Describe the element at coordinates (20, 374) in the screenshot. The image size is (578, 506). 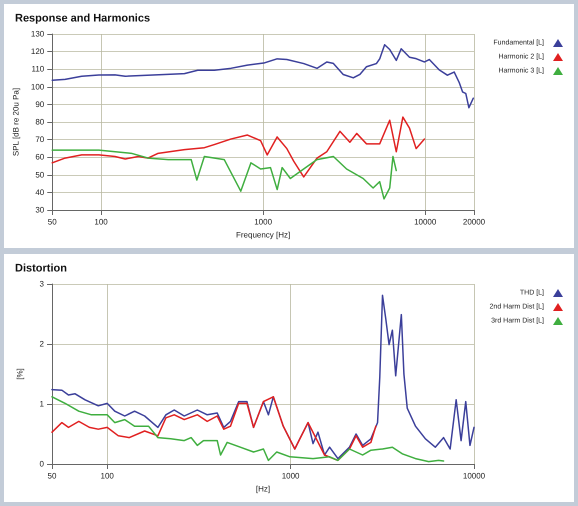
I see `y-axis-title: [%]` at that location.